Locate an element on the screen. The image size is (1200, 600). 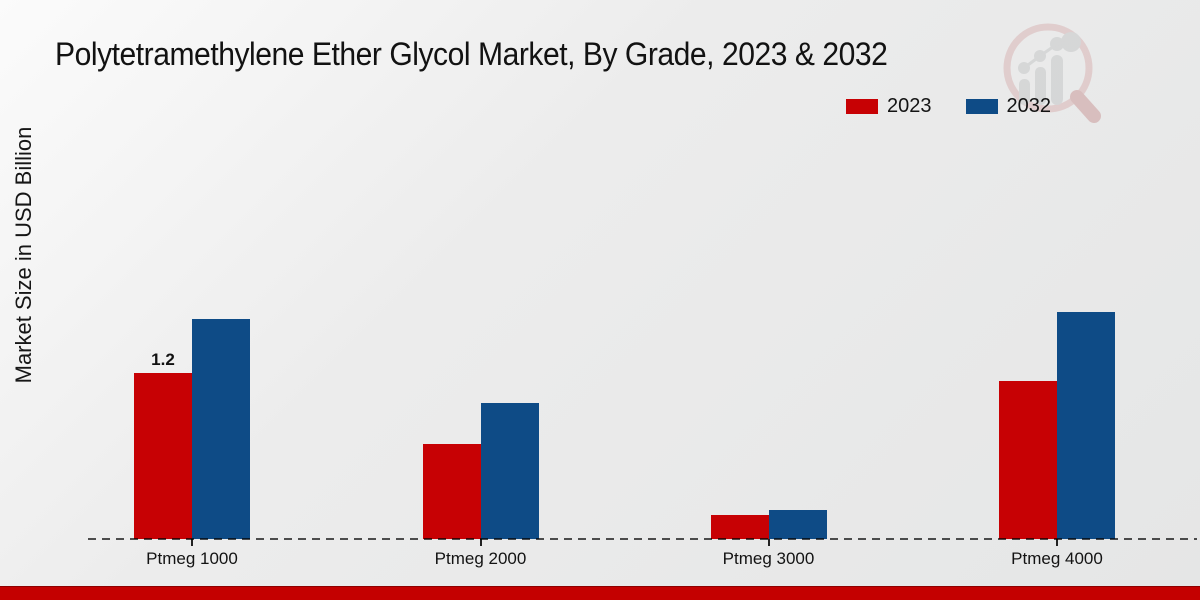
legend-item-2032: 2032 is located at coordinates (1008, 106).